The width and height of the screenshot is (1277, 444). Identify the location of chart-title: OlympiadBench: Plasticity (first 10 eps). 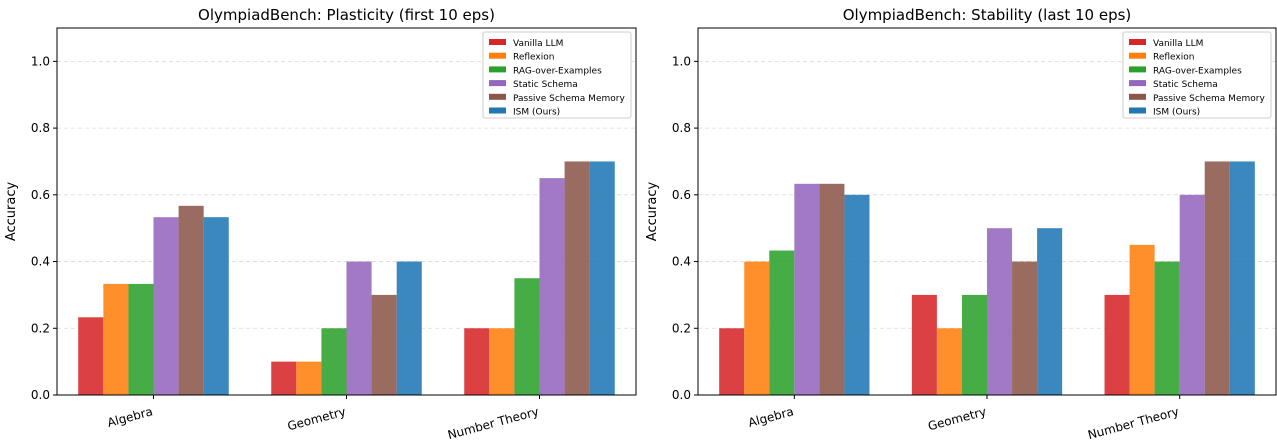
(346, 15).